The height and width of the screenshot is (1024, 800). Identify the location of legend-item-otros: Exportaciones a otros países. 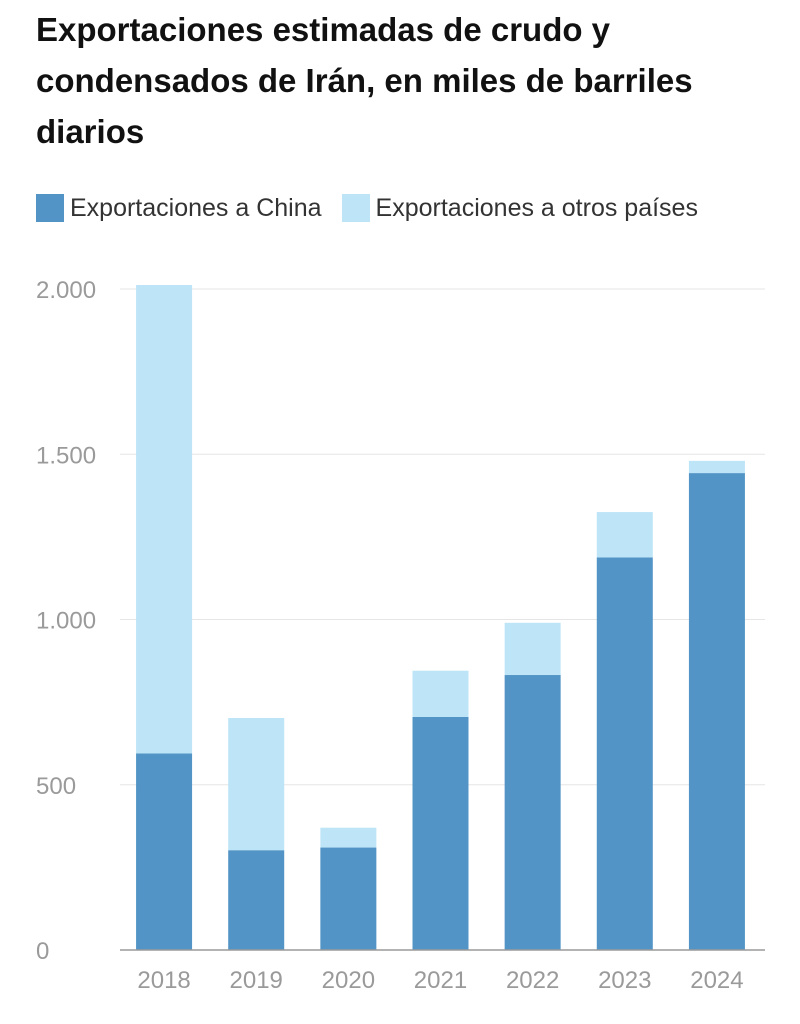
(519, 208).